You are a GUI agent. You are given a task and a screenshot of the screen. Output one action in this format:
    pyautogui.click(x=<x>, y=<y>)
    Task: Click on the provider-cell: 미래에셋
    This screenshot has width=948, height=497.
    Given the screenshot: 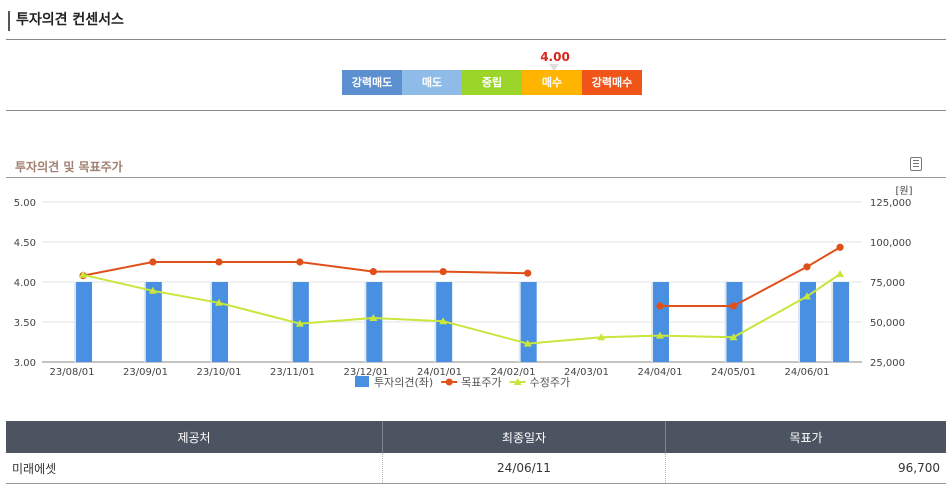 What is the action you would take?
    pyautogui.click(x=194, y=468)
    